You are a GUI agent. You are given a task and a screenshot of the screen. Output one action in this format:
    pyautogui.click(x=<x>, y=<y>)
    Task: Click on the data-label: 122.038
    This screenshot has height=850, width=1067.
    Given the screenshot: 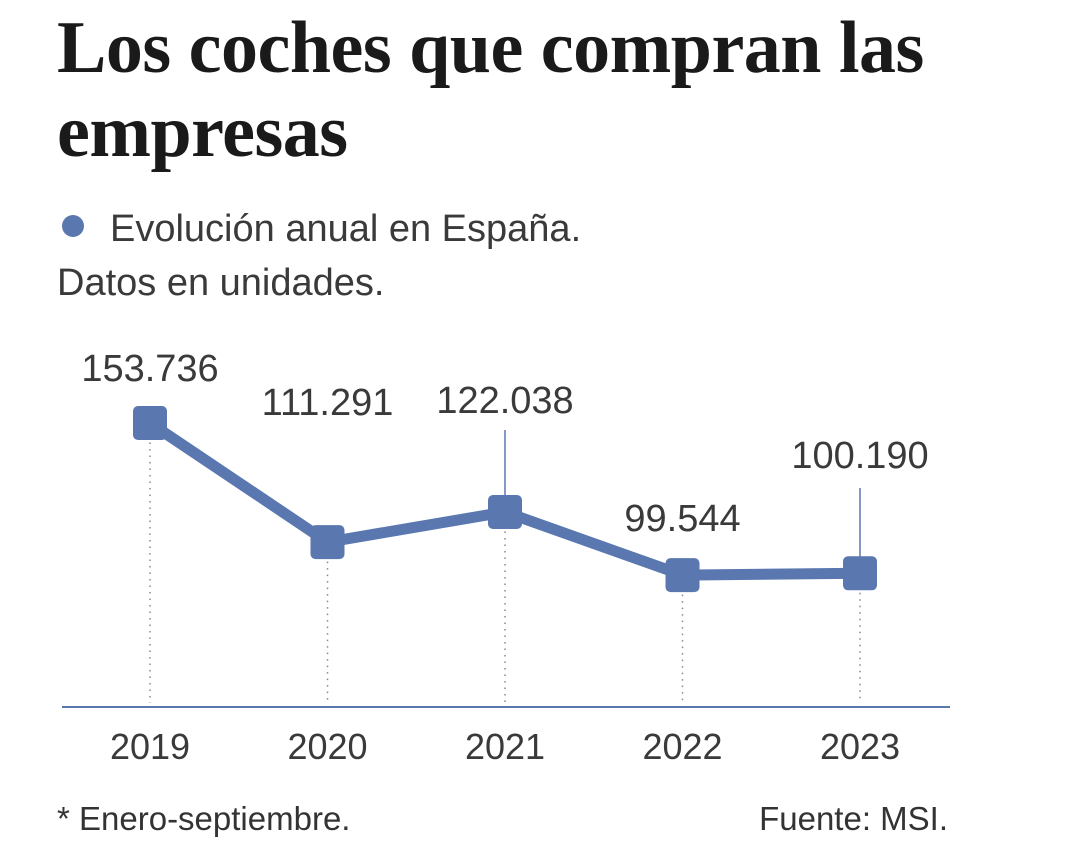 What is the action you would take?
    pyautogui.click(x=504, y=401)
    